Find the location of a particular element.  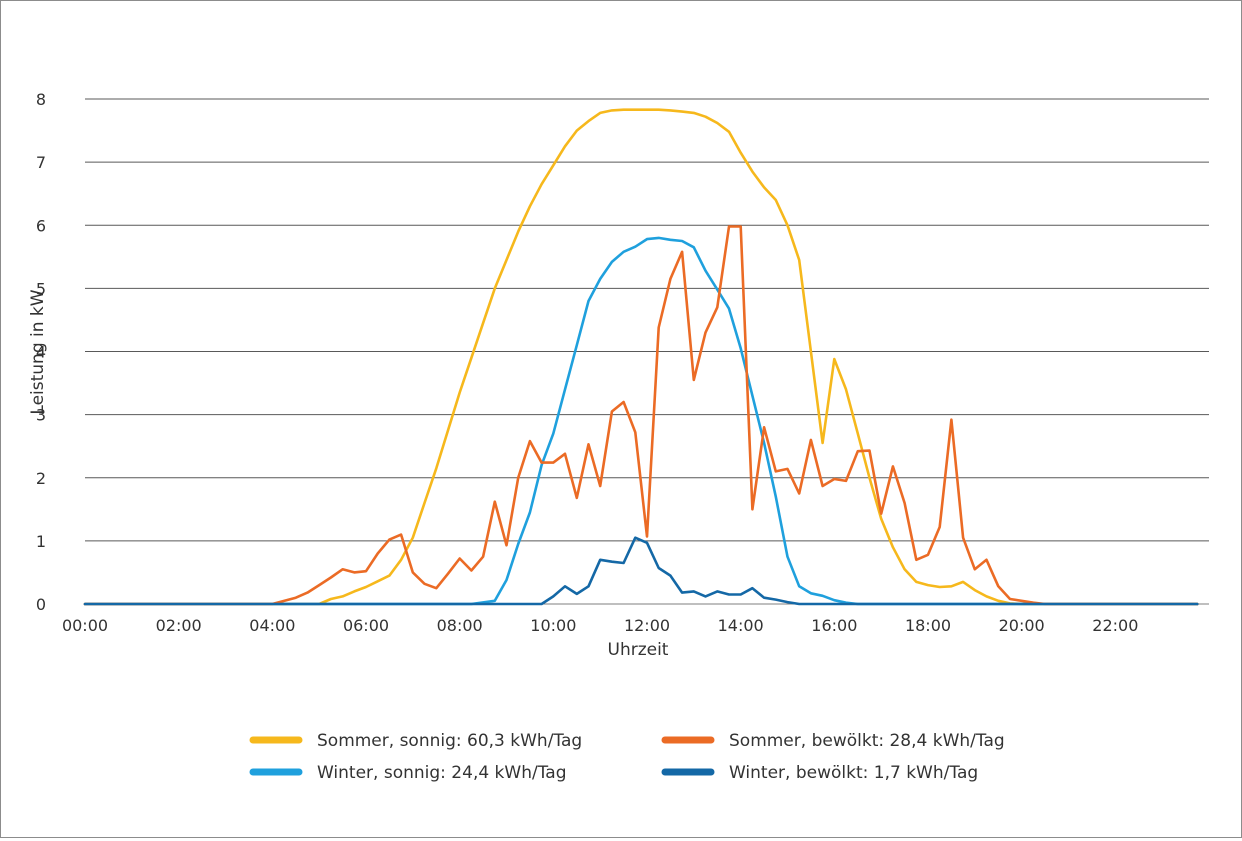

y-tick-label: 8 is located at coordinates (41, 99).